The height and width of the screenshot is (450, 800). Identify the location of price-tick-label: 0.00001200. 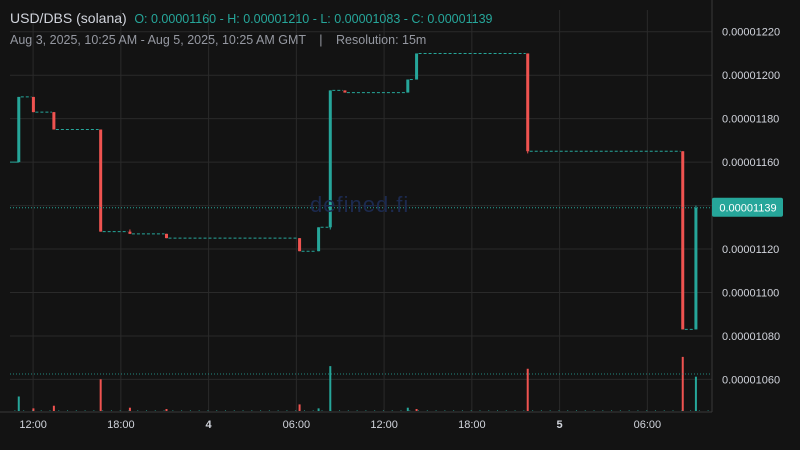
(751, 76).